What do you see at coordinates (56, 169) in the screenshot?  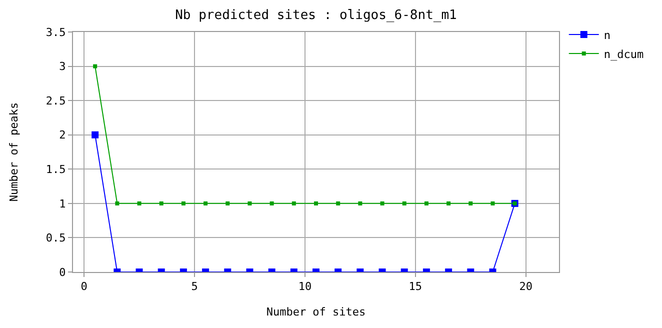 I see `y-tick-label: 1.5` at bounding box center [56, 169].